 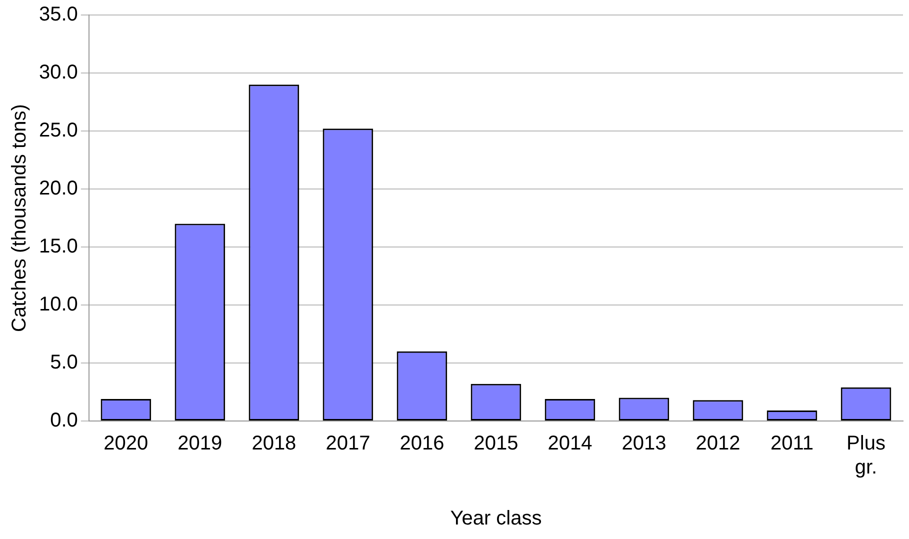 What do you see at coordinates (496, 519) in the screenshot?
I see `x-axis-title: Year class` at bounding box center [496, 519].